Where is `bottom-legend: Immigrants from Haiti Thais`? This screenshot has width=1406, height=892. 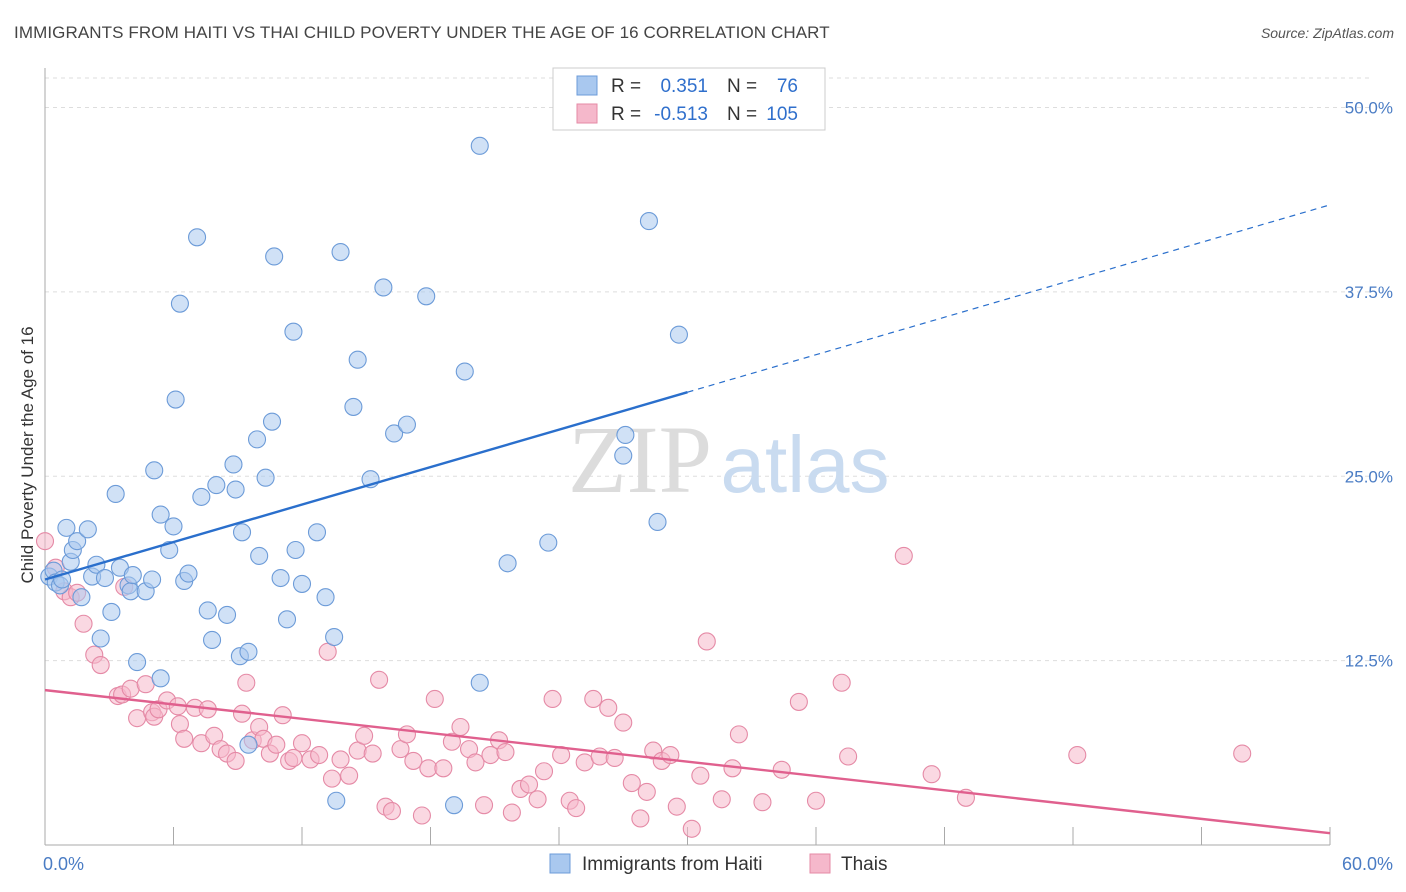
bottom-legend: Immigrants from Haiti Thais is located at coordinates (718, 864).